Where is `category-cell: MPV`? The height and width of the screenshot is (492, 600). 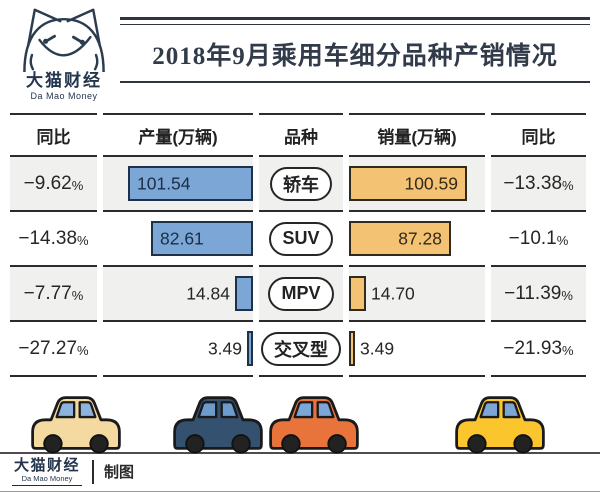
category-cell: MPV is located at coordinates (301, 294).